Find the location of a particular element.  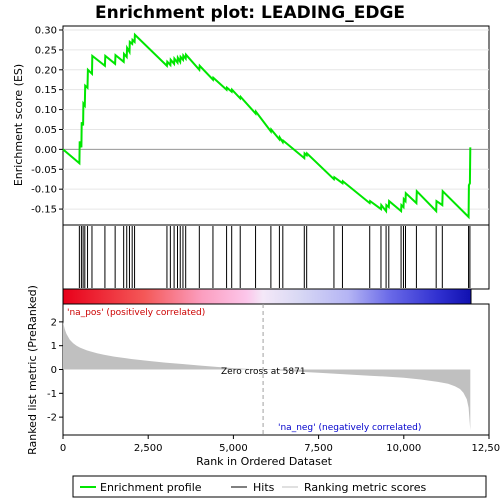

x-tick-label: 10,000 is located at coordinates (403, 448).